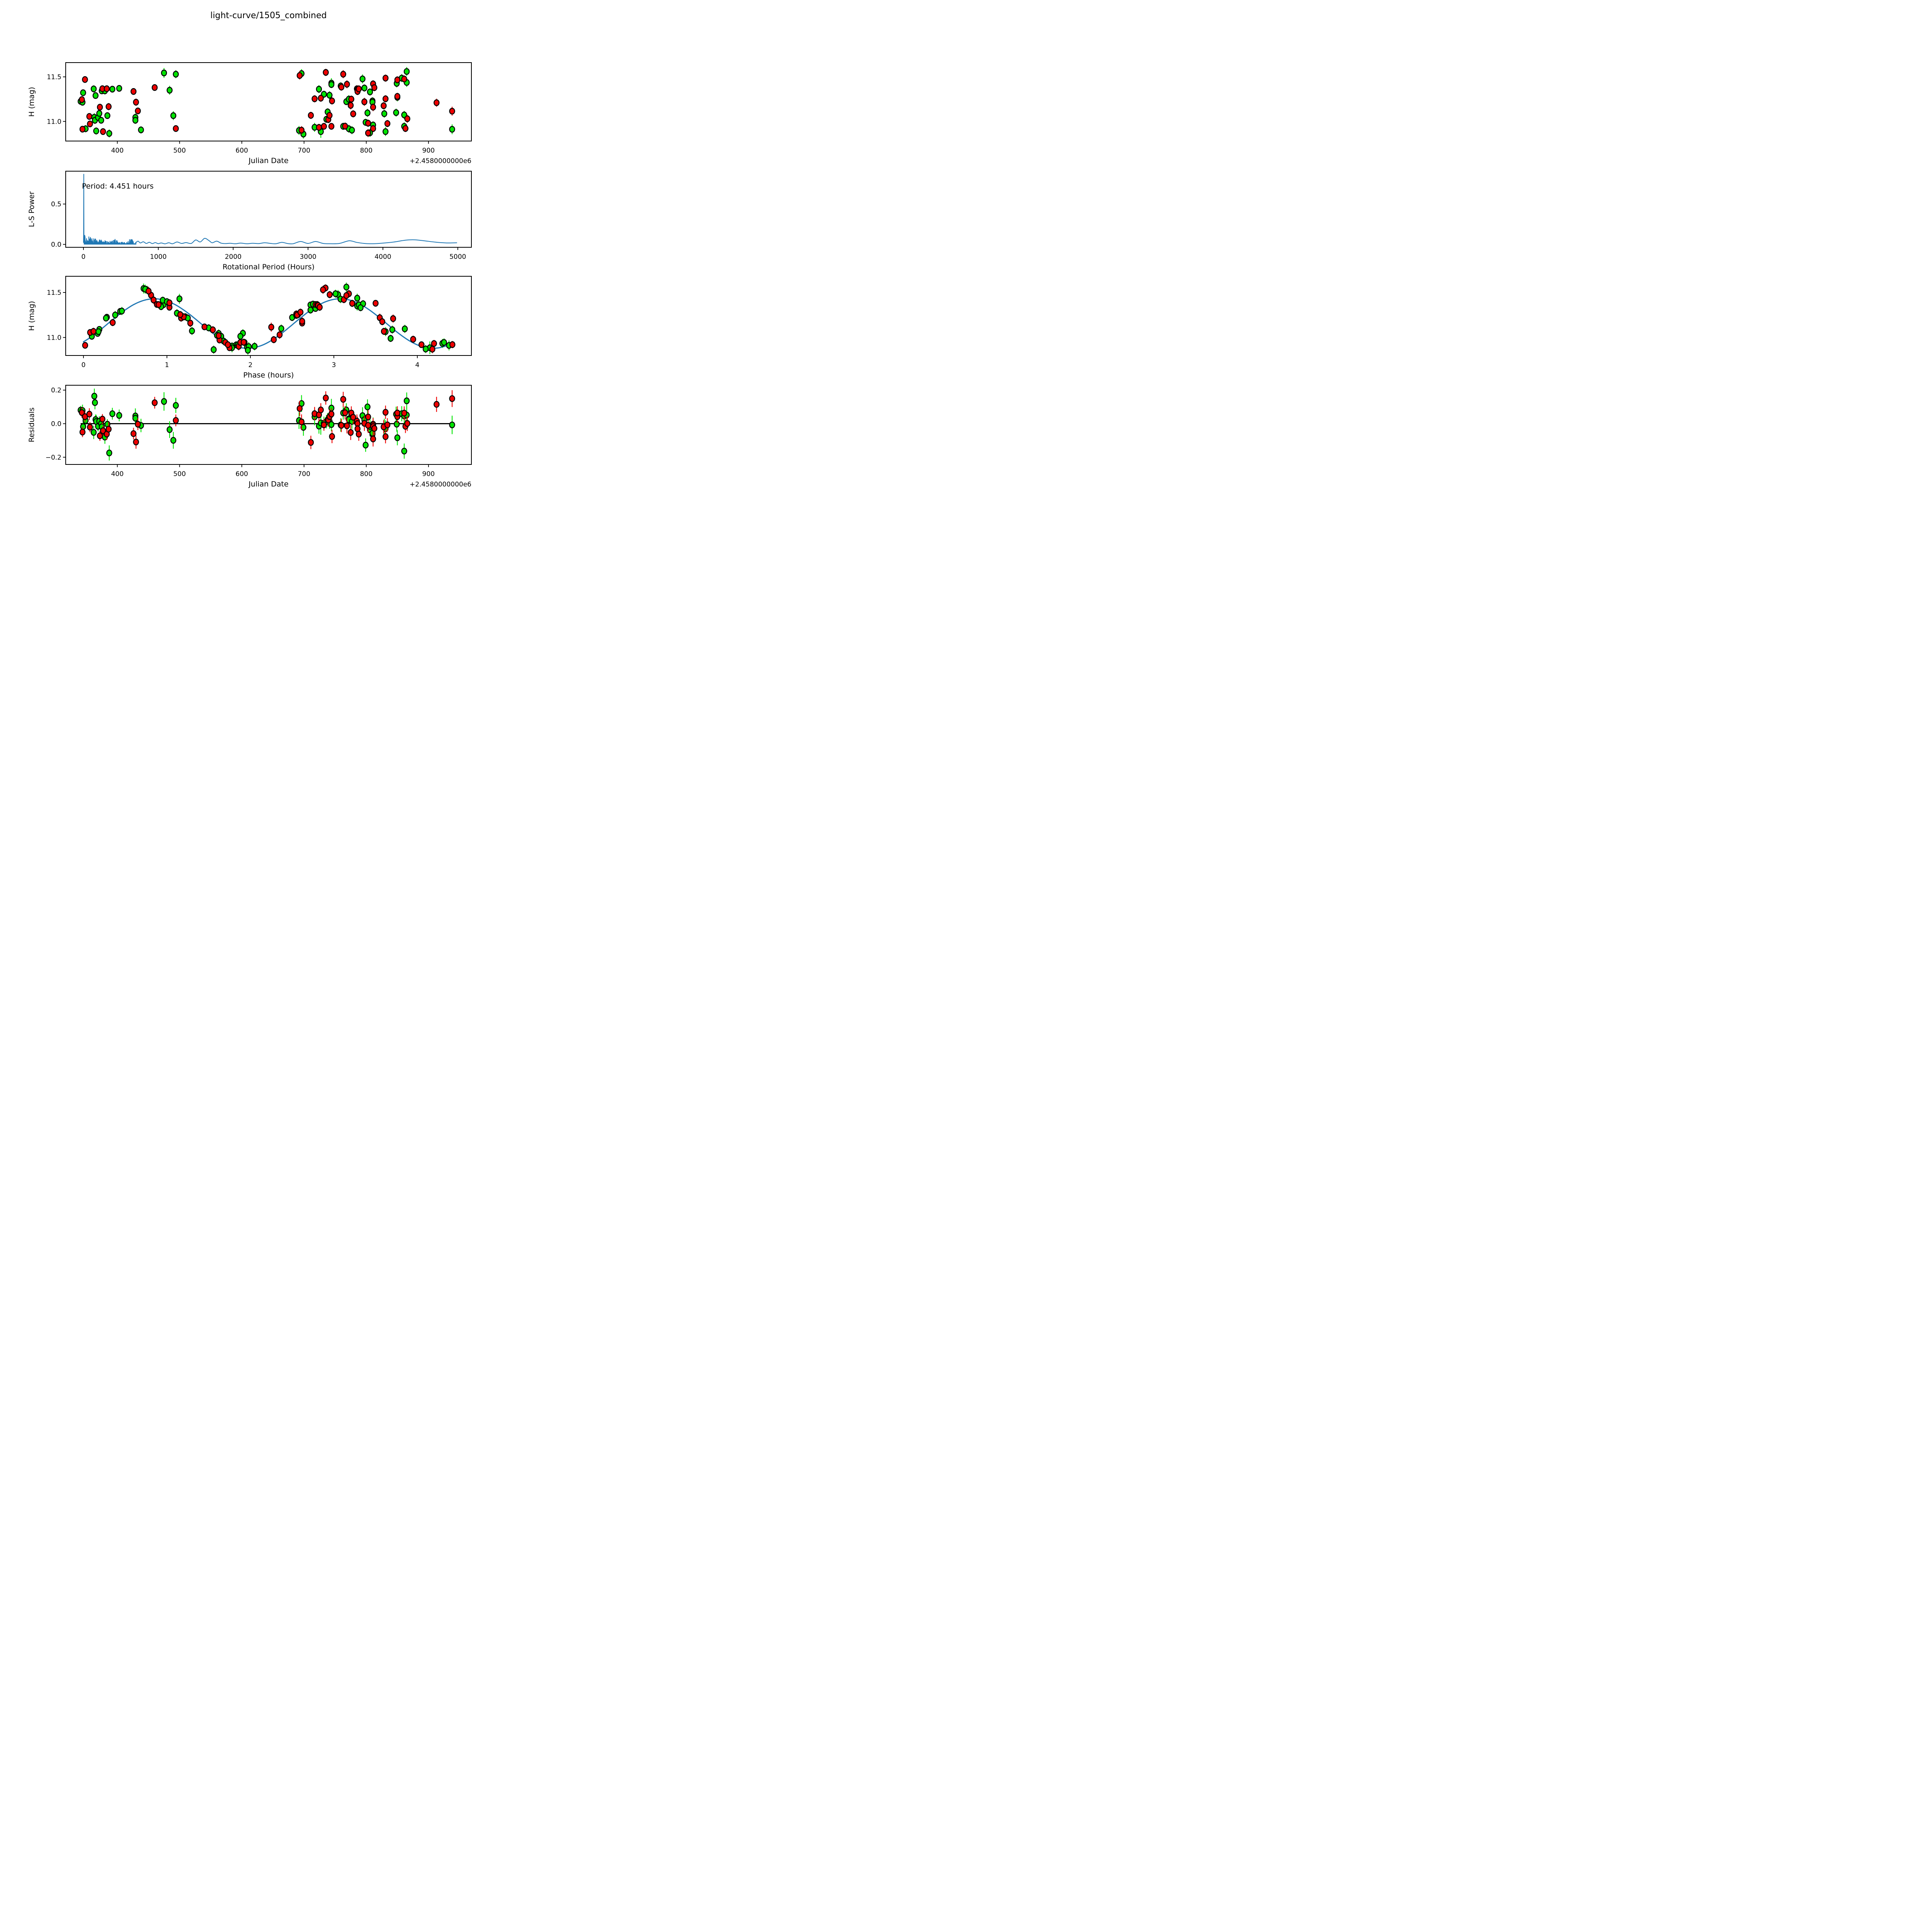 Image resolution: width=1932 pixels, height=1932 pixels. I want to click on x-tick-label: 2, so click(251, 365).